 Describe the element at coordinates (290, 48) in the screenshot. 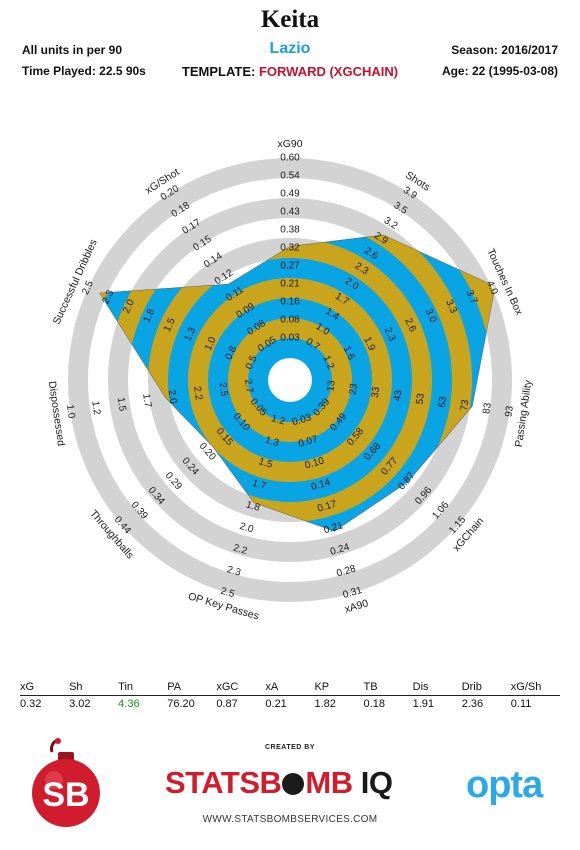

I see `team-name: Lazio` at that location.